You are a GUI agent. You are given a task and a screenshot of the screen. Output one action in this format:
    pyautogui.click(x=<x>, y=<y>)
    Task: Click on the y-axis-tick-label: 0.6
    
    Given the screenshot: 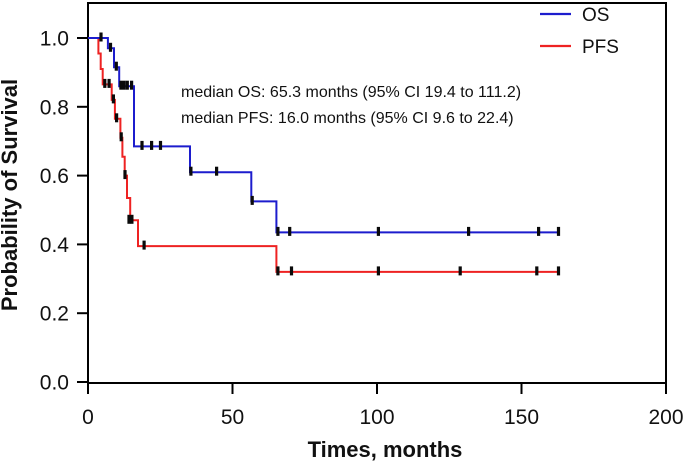 What is the action you would take?
    pyautogui.click(x=54, y=176)
    